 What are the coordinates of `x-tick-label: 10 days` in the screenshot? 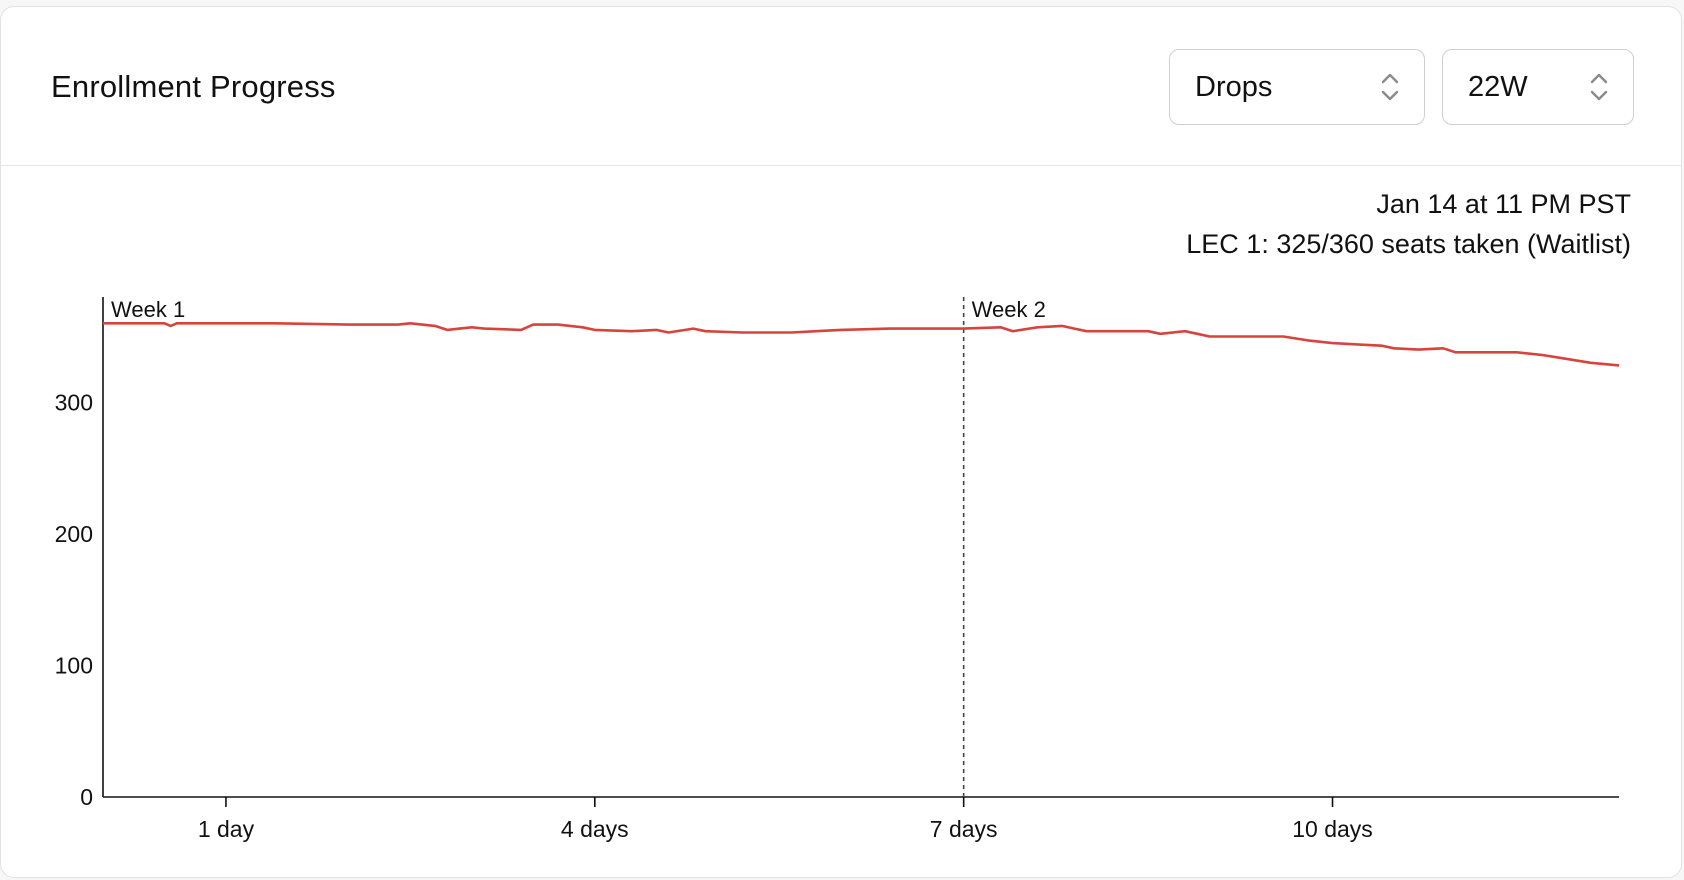 It's located at (1332, 829).